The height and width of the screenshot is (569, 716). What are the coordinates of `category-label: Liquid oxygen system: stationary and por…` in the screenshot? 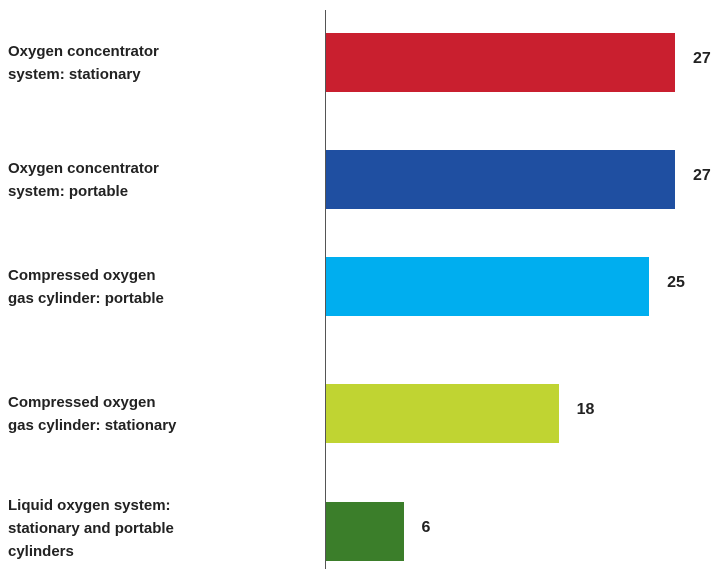 It's located at (91, 528).